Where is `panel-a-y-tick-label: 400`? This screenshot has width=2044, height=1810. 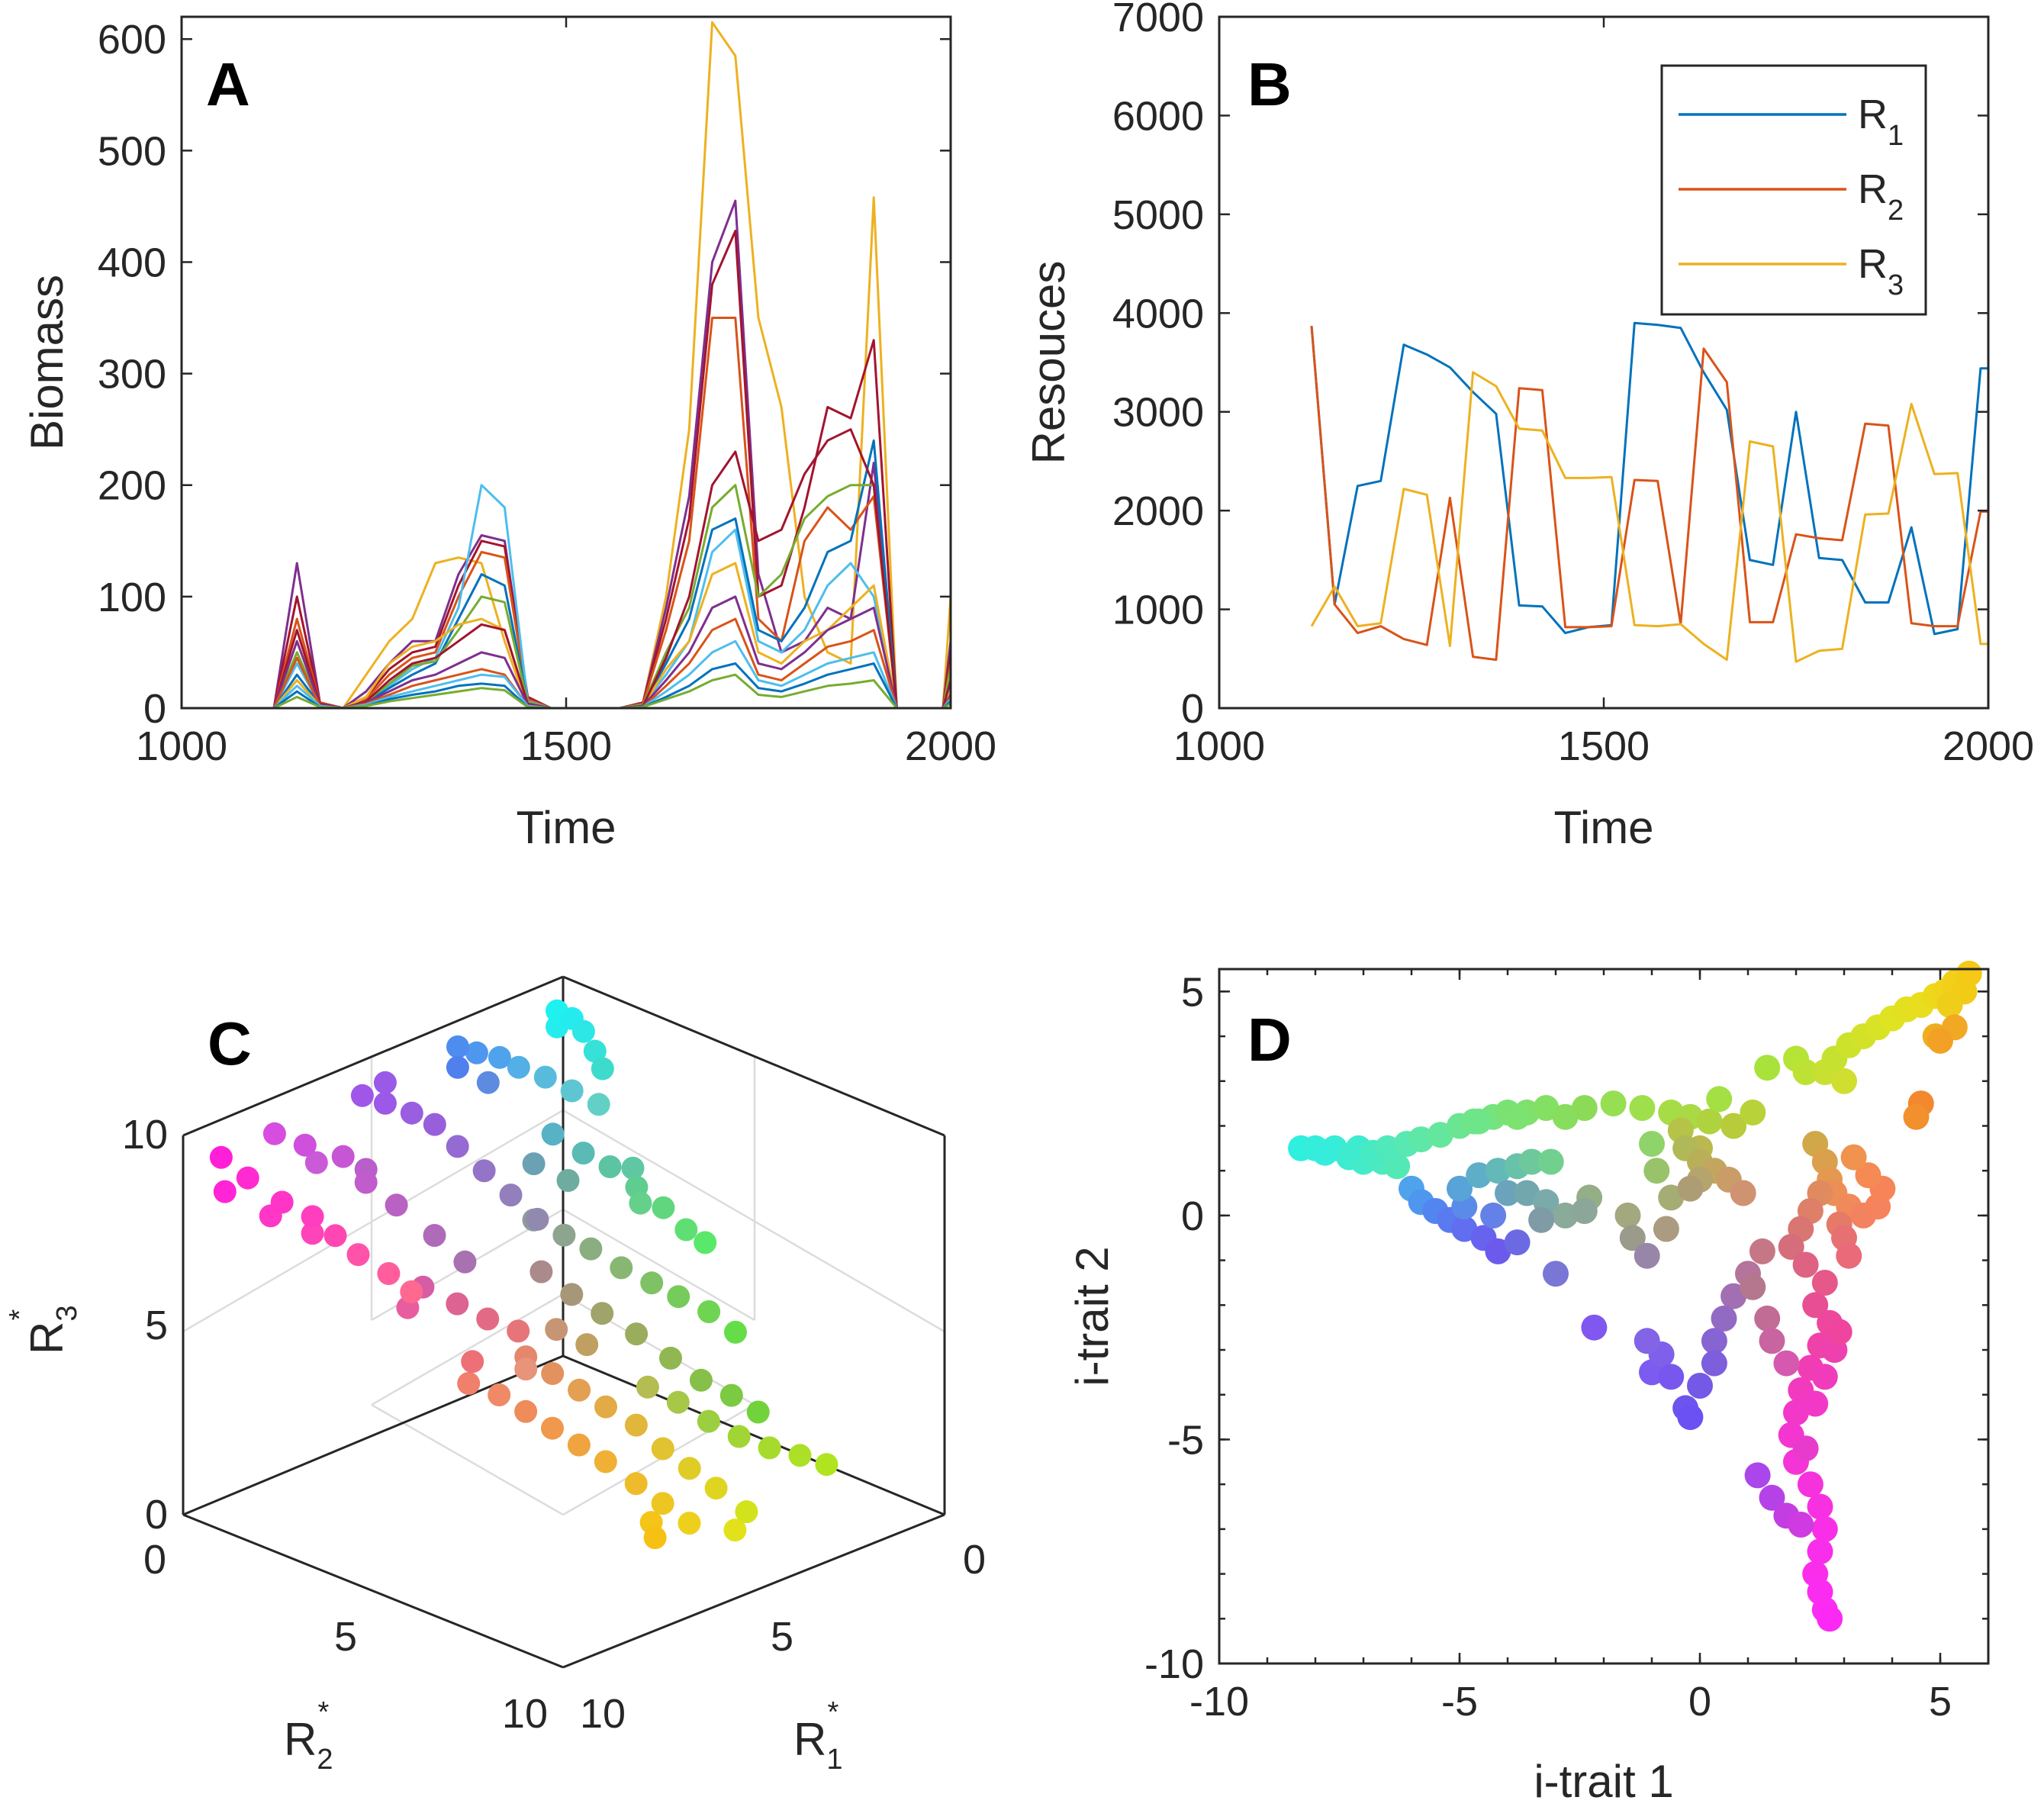 panel-a-y-tick-label: 400 is located at coordinates (132, 262).